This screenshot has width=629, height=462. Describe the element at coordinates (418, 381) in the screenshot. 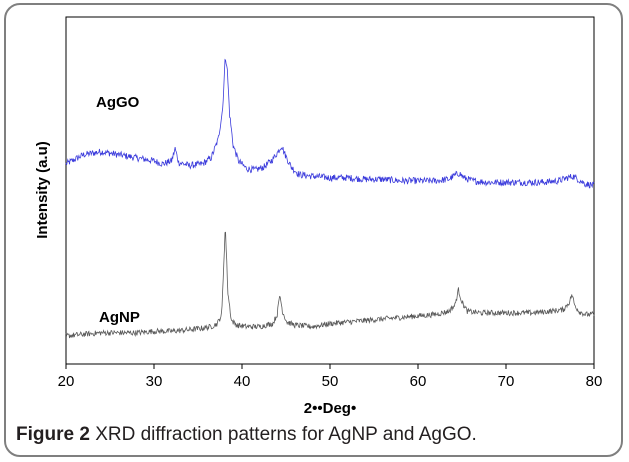

I see `x-tick-label: 60` at that location.